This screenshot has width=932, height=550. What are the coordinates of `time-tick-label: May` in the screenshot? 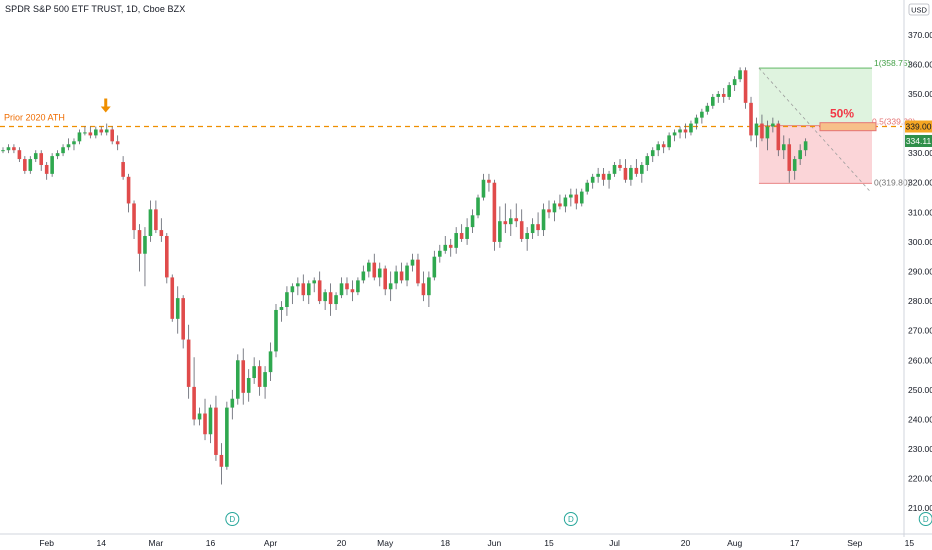 It's located at (385, 543).